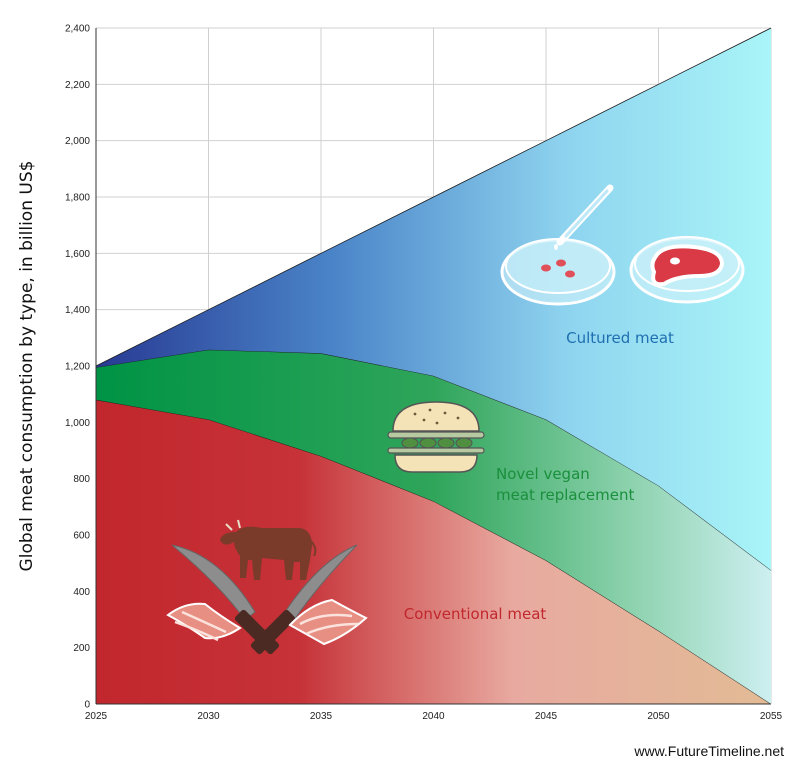 Image resolution: width=800 pixels, height=777 pixels. I want to click on cow-icon, so click(268, 549).